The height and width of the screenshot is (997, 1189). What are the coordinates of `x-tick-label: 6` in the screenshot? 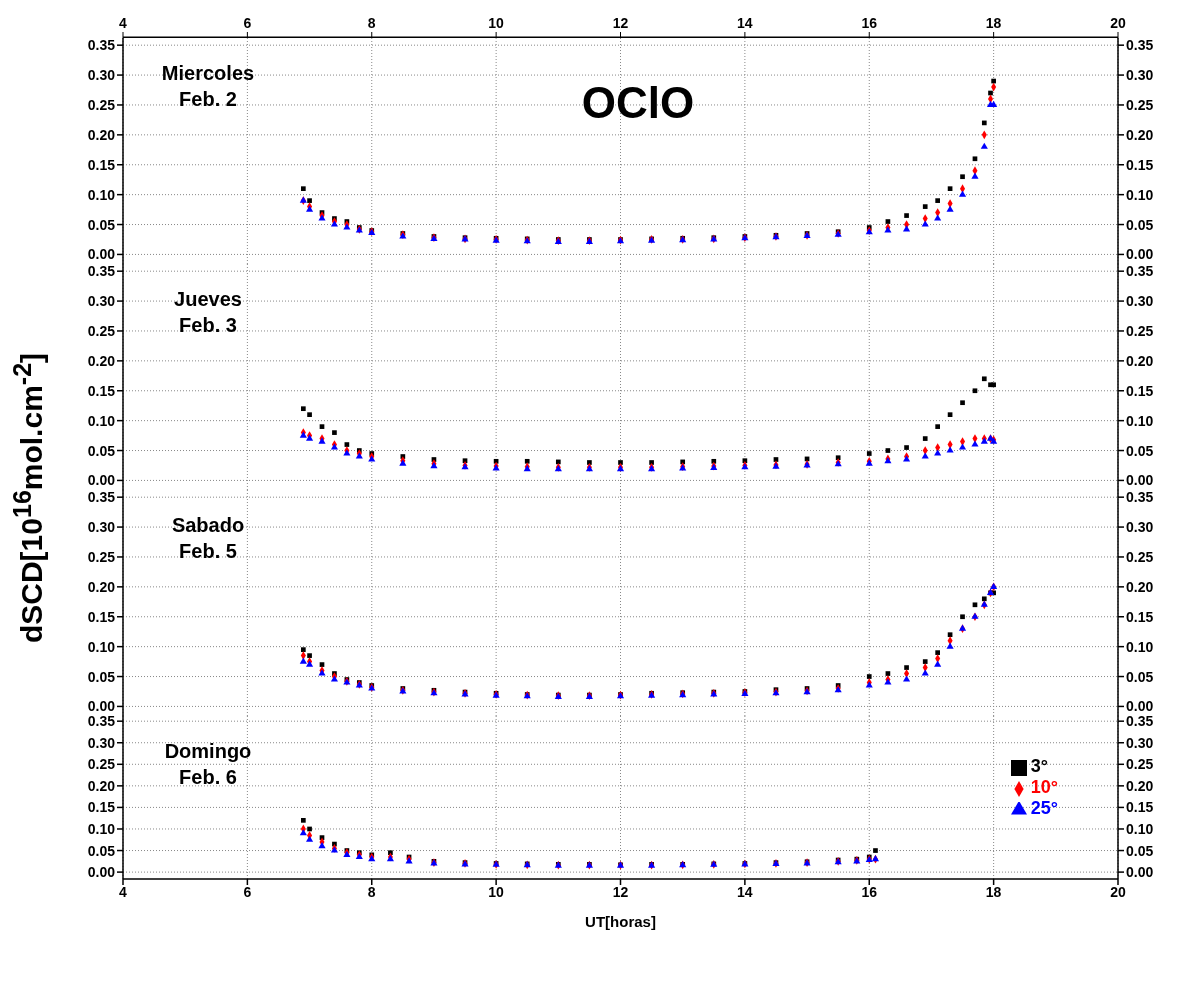 It's located at (247, 891).